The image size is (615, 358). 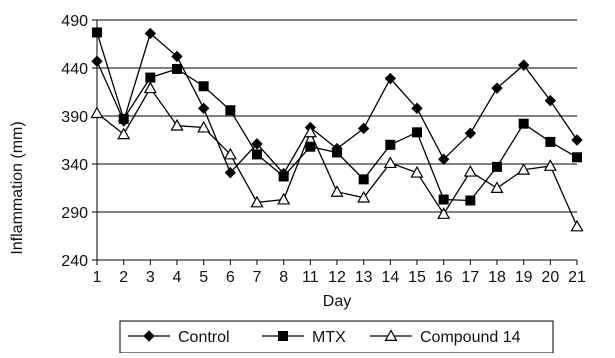 What do you see at coordinates (364, 277) in the screenshot?
I see `x-tick-label: 13` at bounding box center [364, 277].